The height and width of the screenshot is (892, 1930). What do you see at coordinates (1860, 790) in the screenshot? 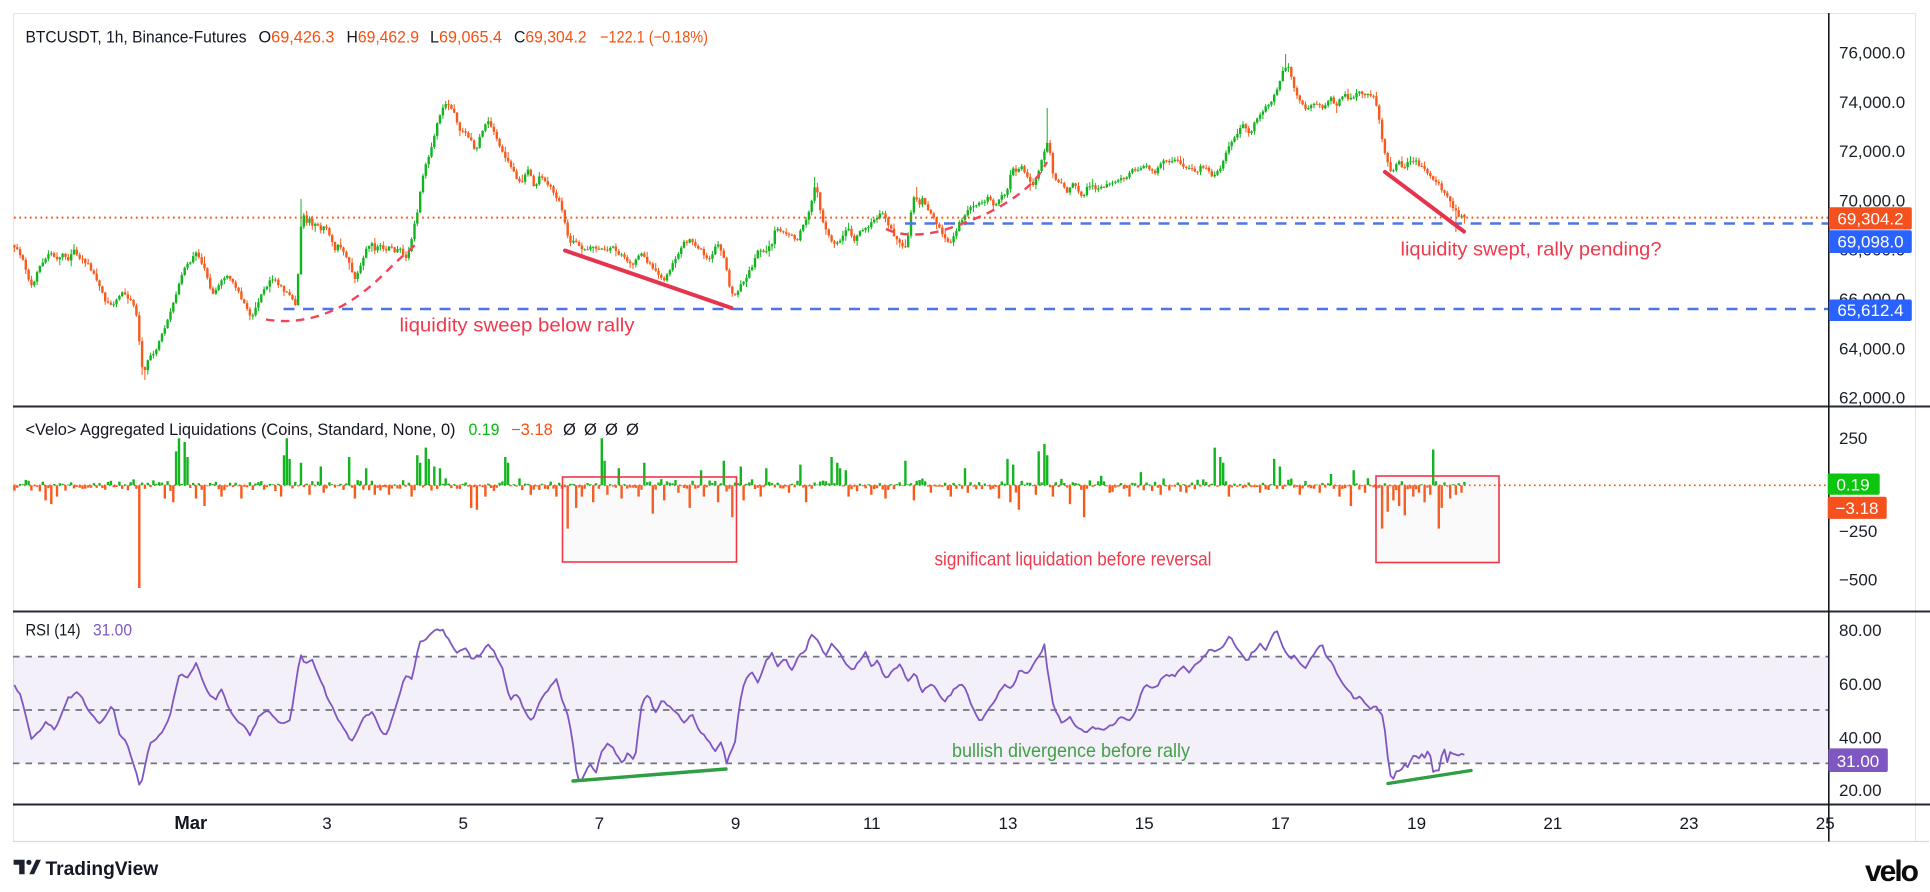
I see `svg-text: 20.00` at bounding box center [1860, 790].